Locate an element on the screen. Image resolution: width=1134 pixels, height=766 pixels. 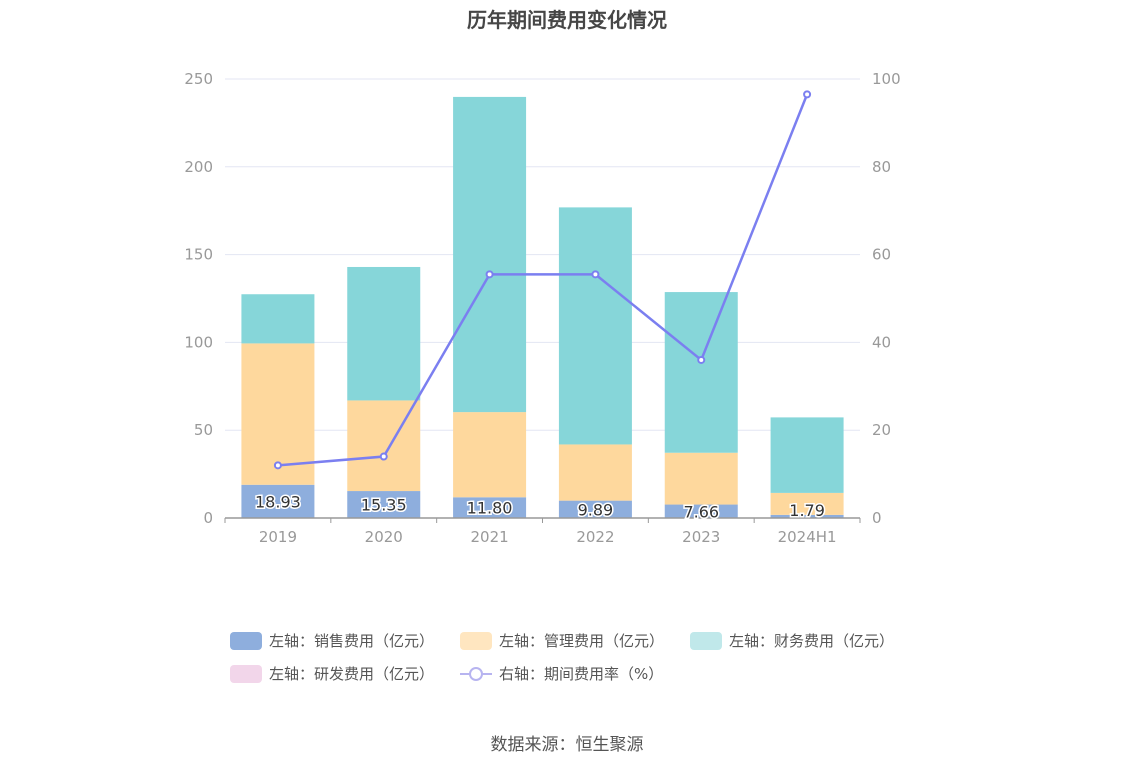
x-tick-label: 2021 is located at coordinates (489, 537).